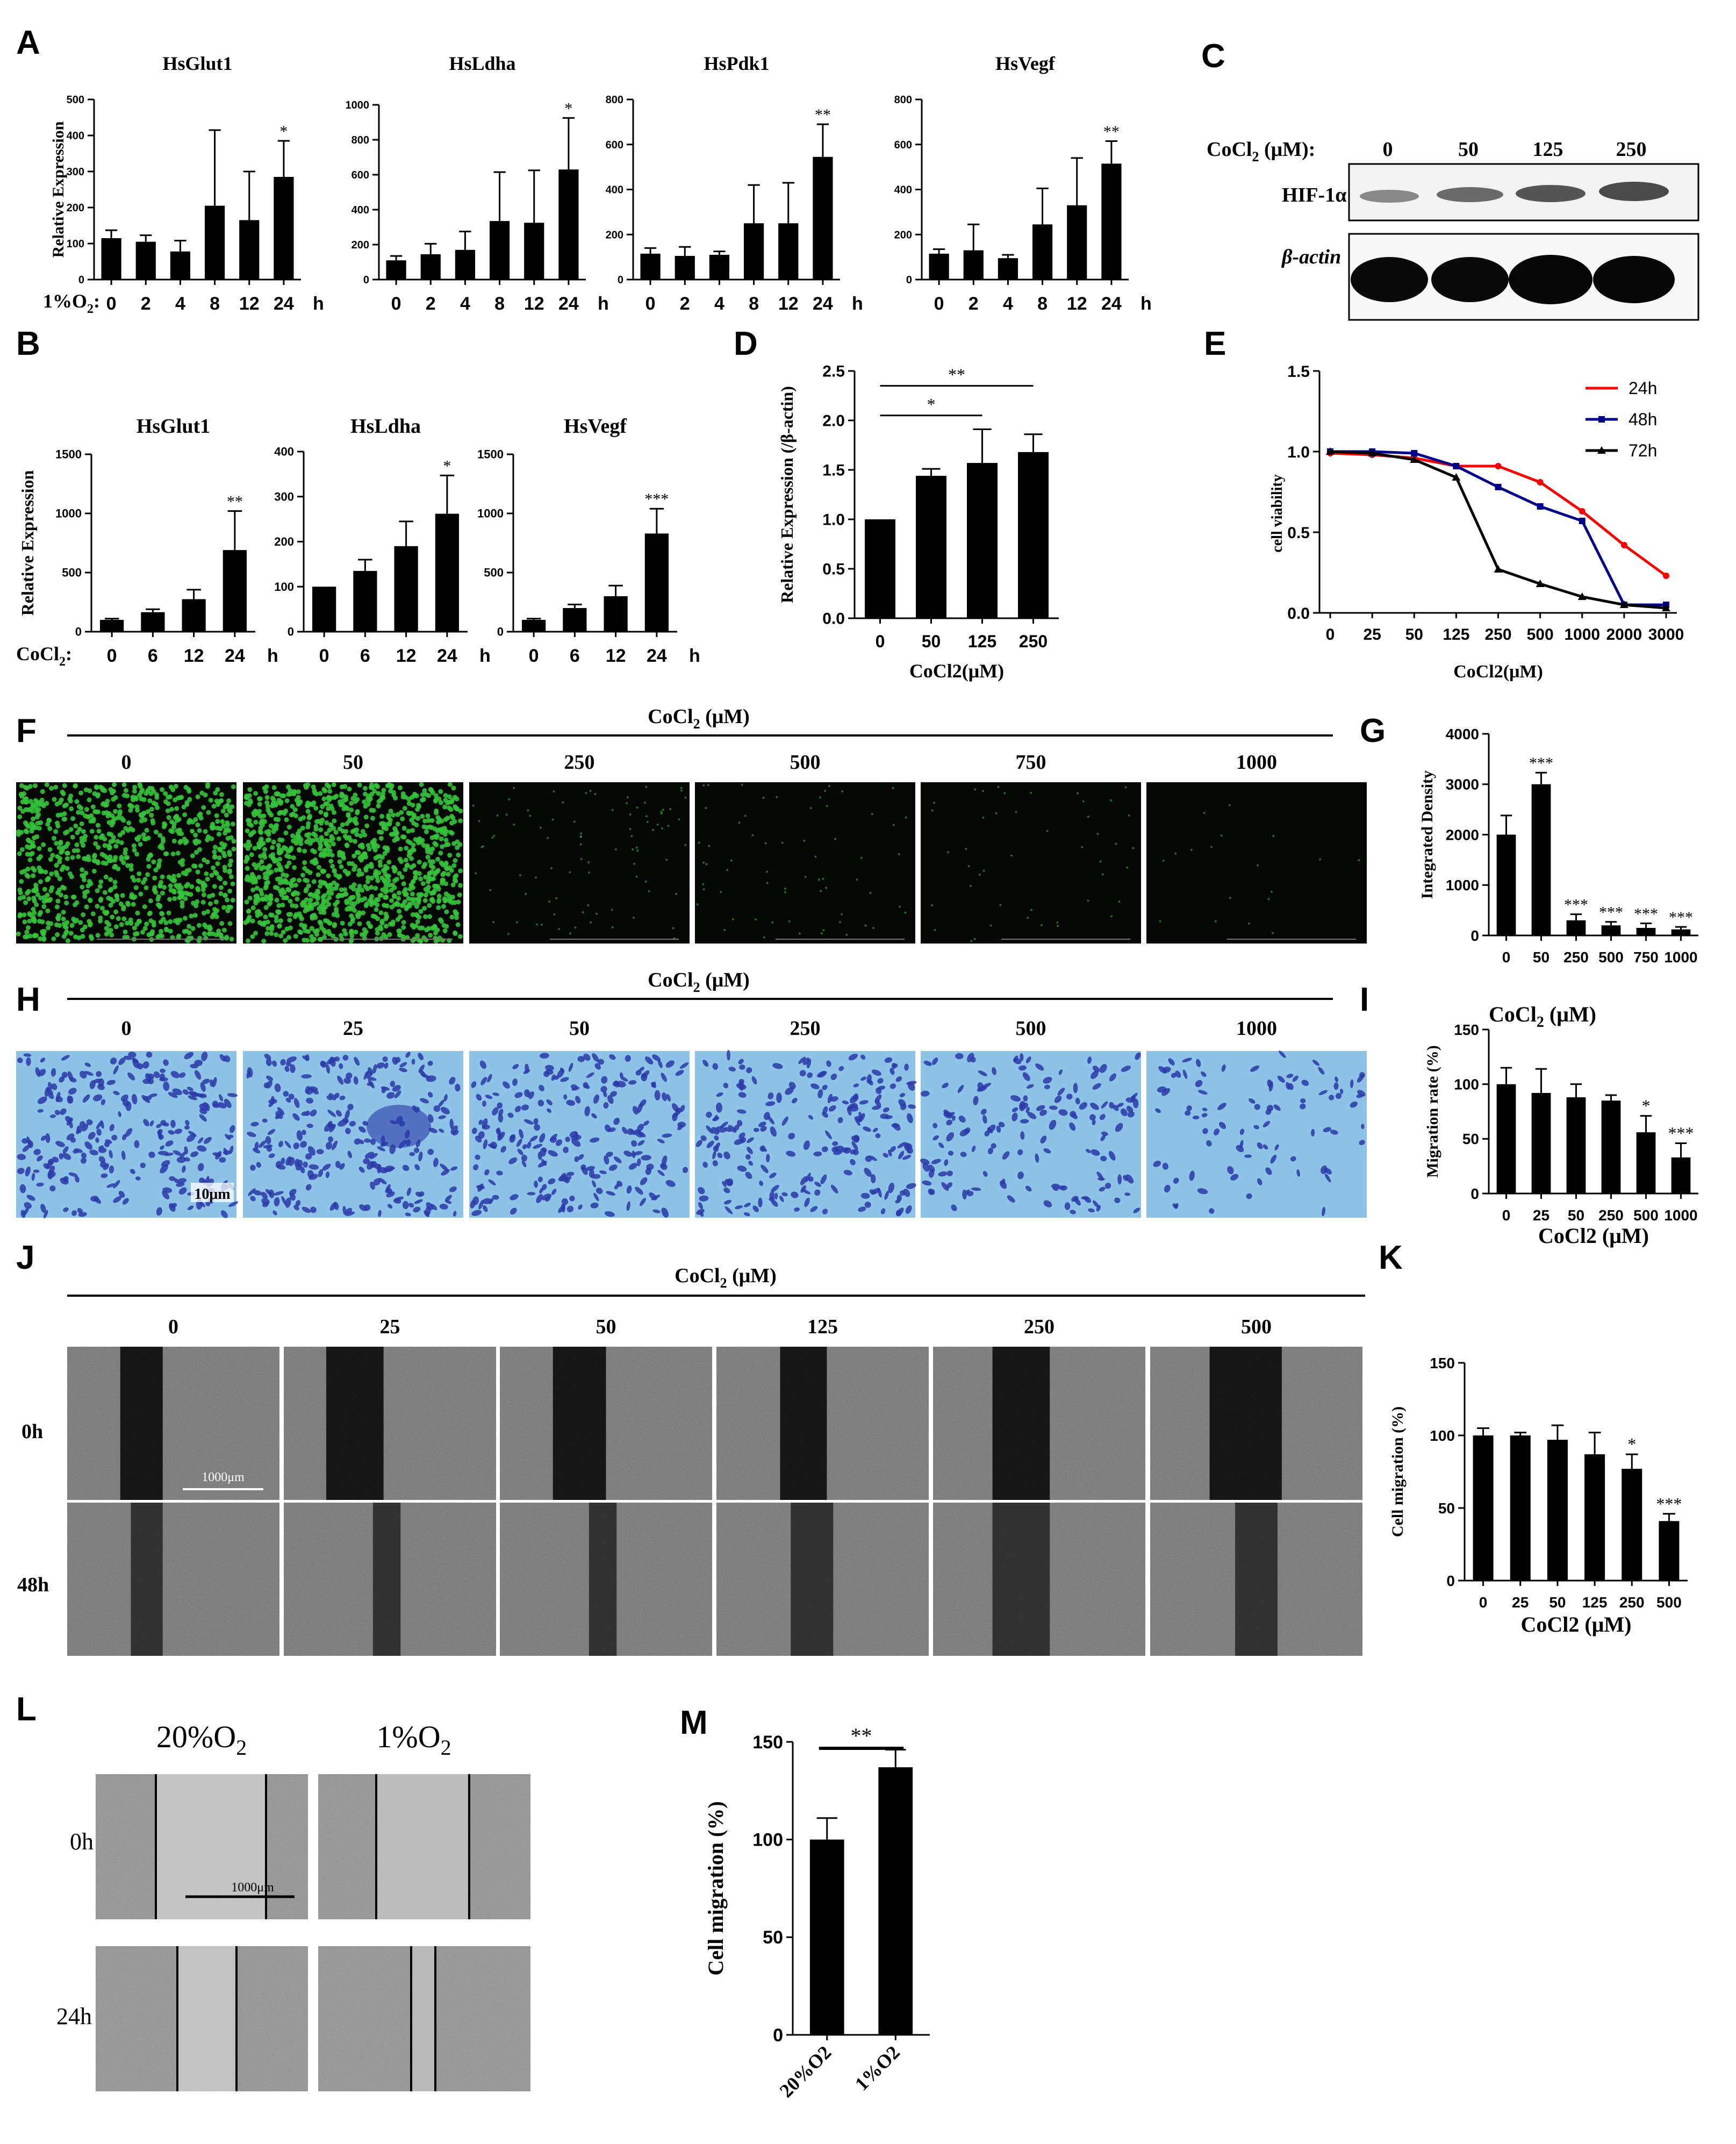 This screenshot has width=1736, height=2144. Describe the element at coordinates (1287, 149) in the screenshot. I see `panel-c-header-suffix: (μM):` at that location.